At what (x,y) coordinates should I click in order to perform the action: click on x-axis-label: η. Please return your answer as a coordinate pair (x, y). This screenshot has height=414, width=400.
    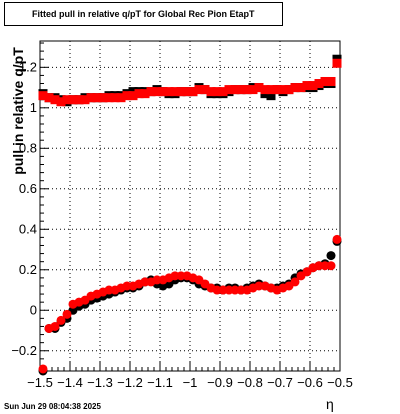
    Looking at the image, I should click on (330, 404).